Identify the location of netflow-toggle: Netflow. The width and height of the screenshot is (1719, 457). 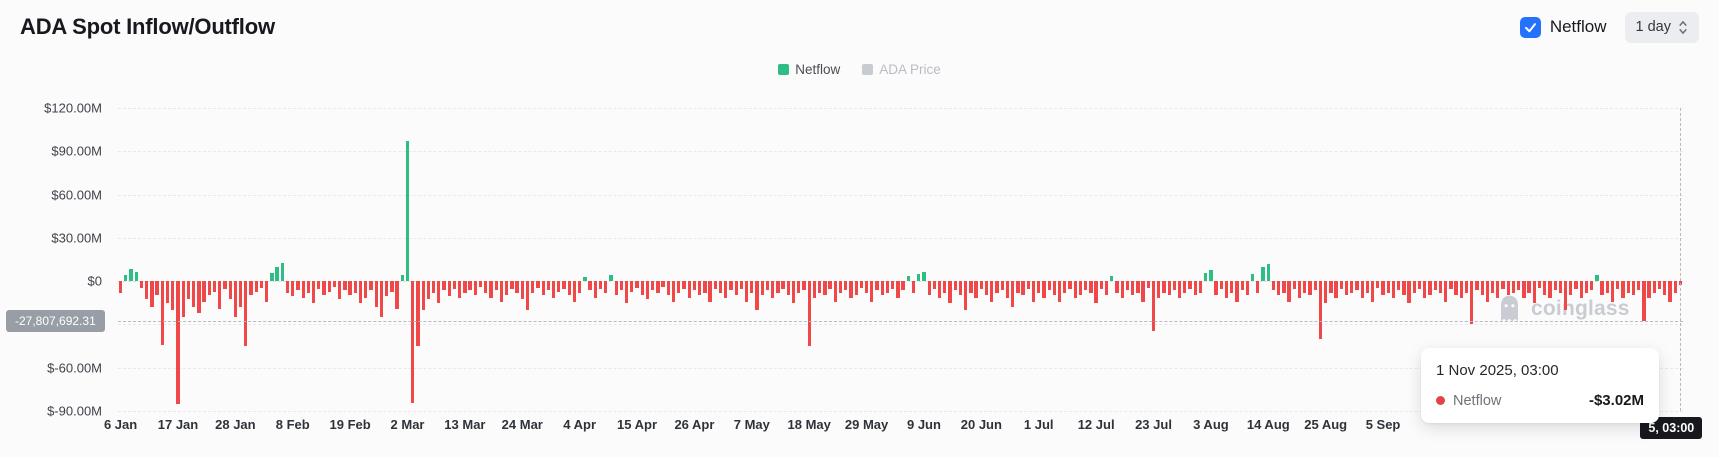
(1563, 27).